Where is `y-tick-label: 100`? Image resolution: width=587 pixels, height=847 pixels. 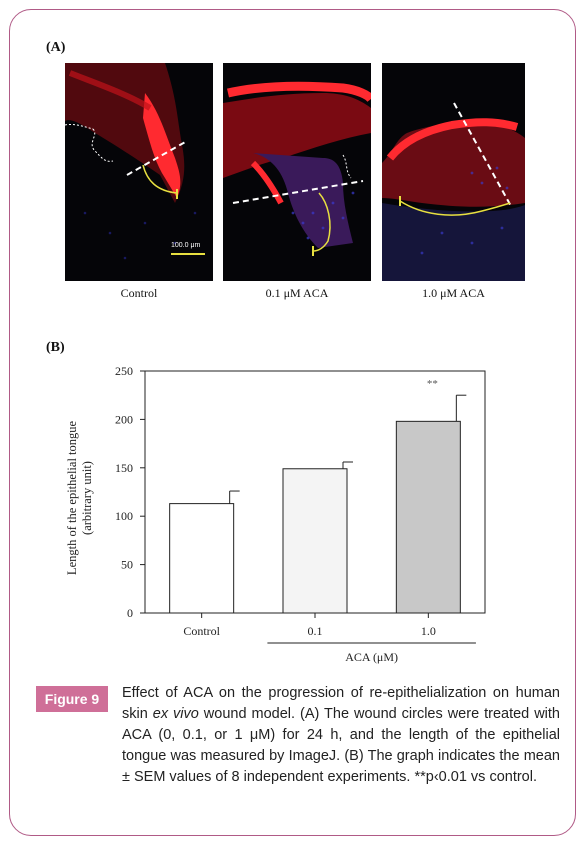 y-tick-label: 100 is located at coordinates (124, 516).